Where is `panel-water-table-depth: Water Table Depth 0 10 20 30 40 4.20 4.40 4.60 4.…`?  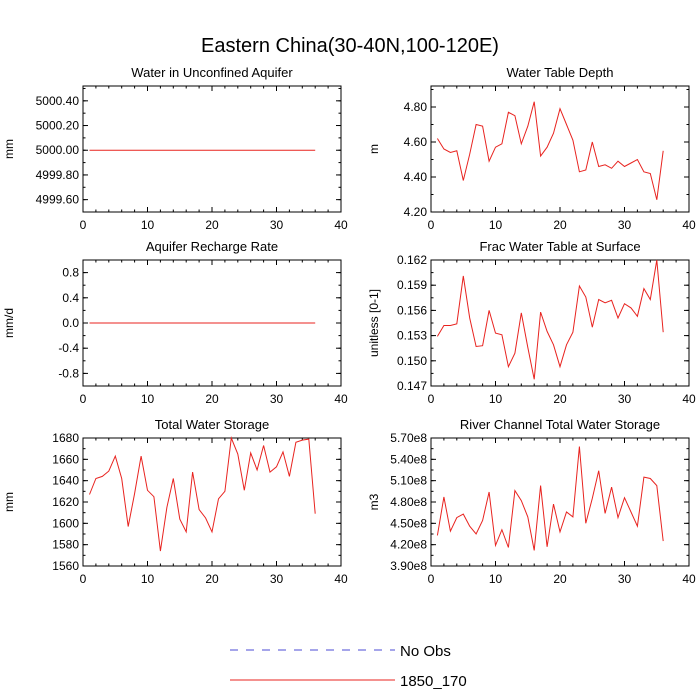
panel-water-table-depth: Water Table Depth 0 10 20 30 40 4.20 4.40 4.60 4.… is located at coordinates (531, 148).